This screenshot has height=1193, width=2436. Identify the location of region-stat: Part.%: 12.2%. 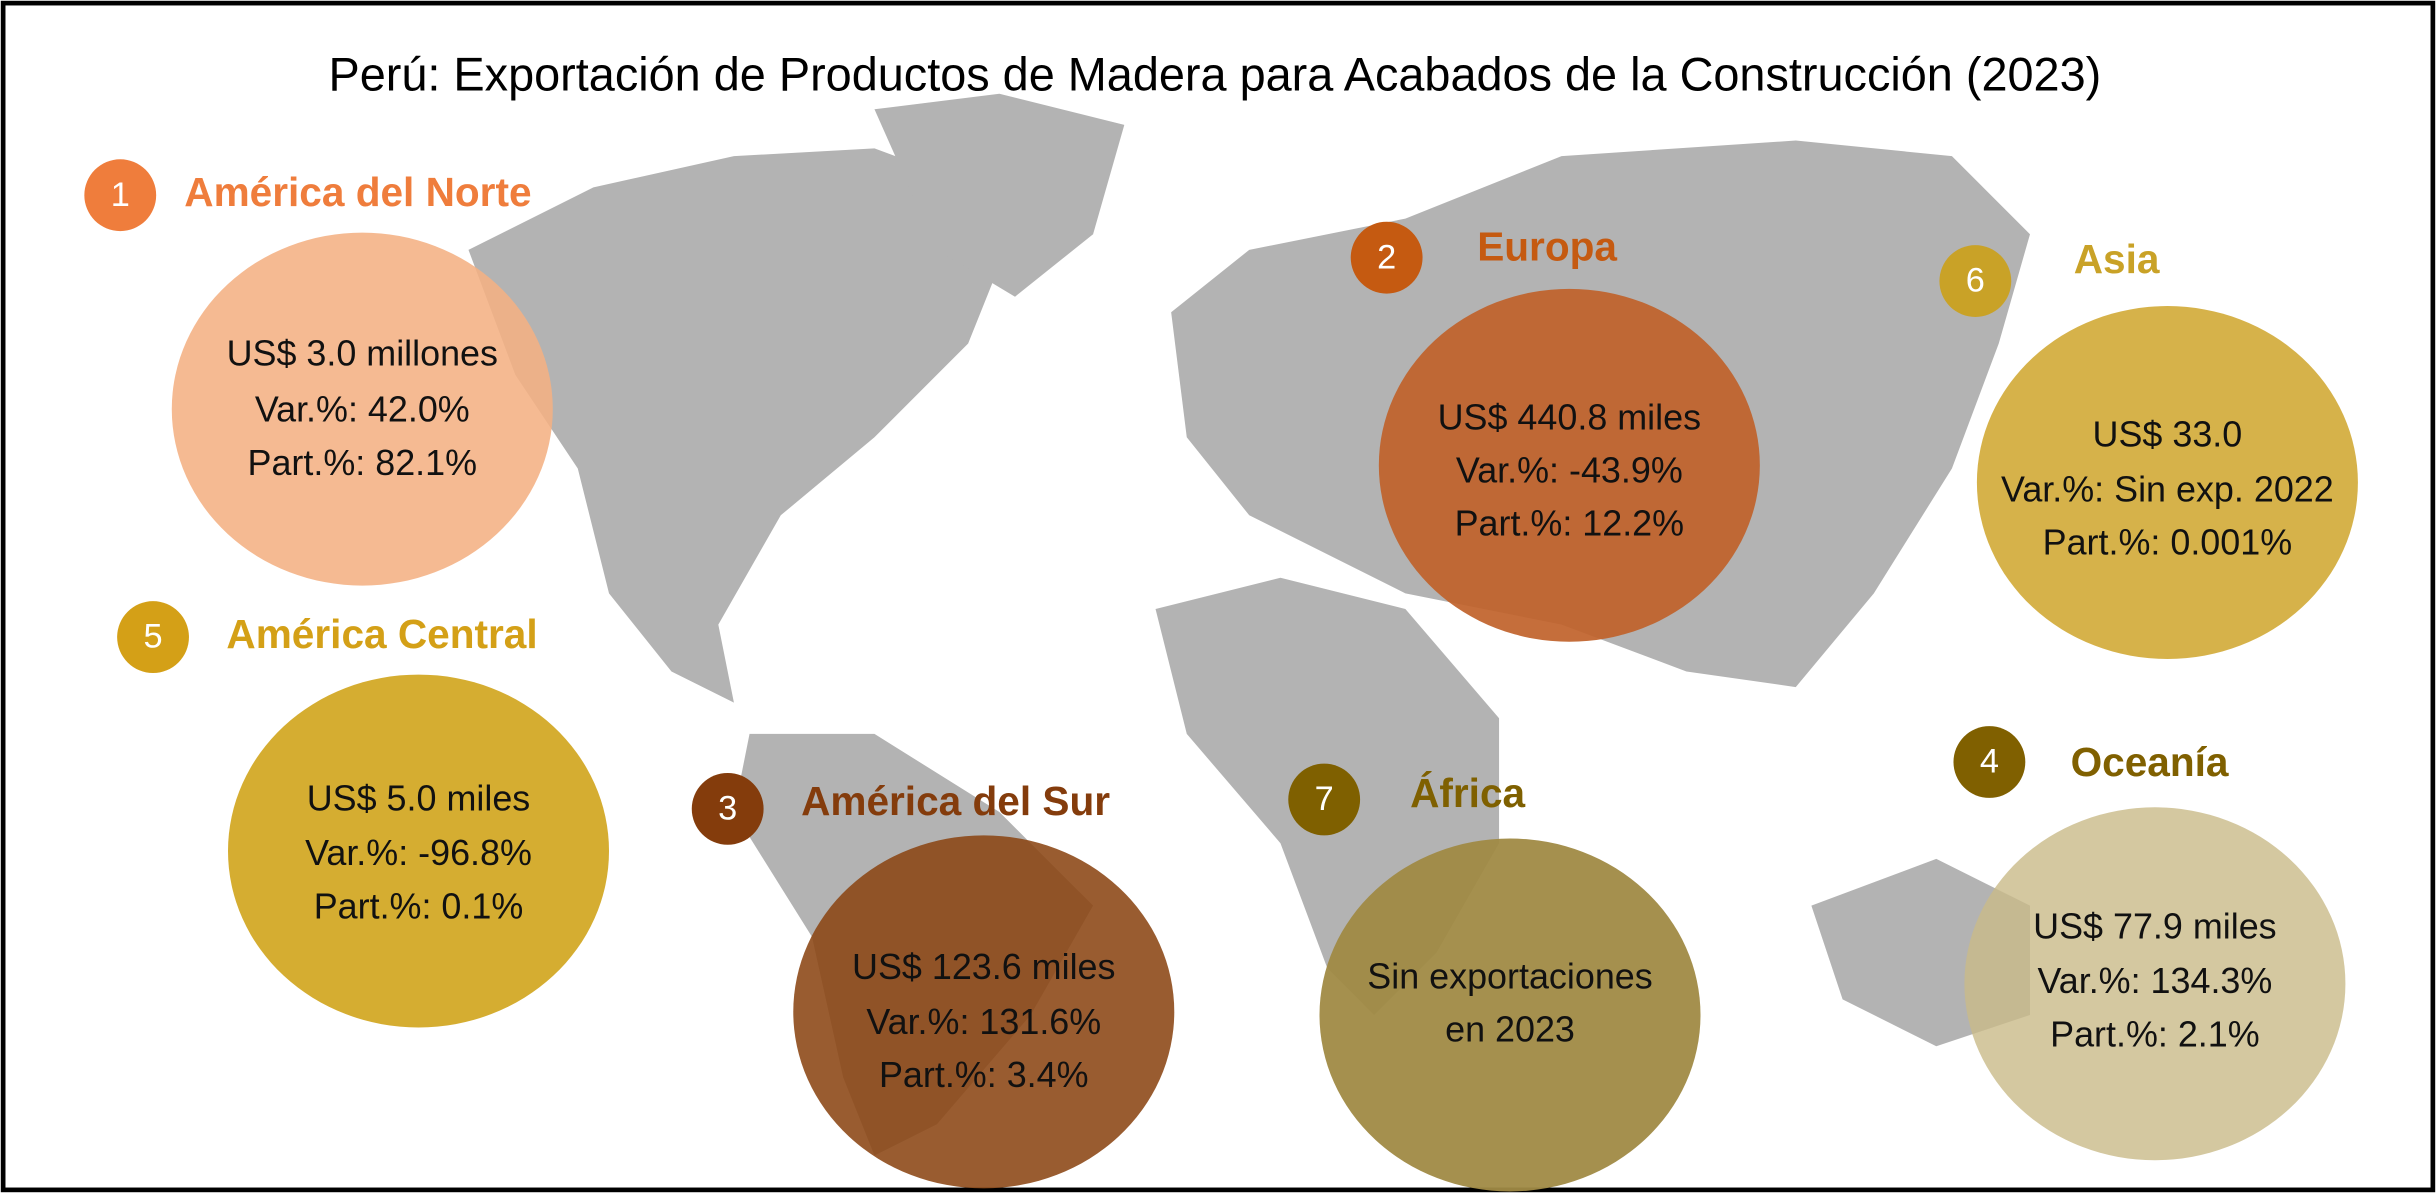
(1570, 523).